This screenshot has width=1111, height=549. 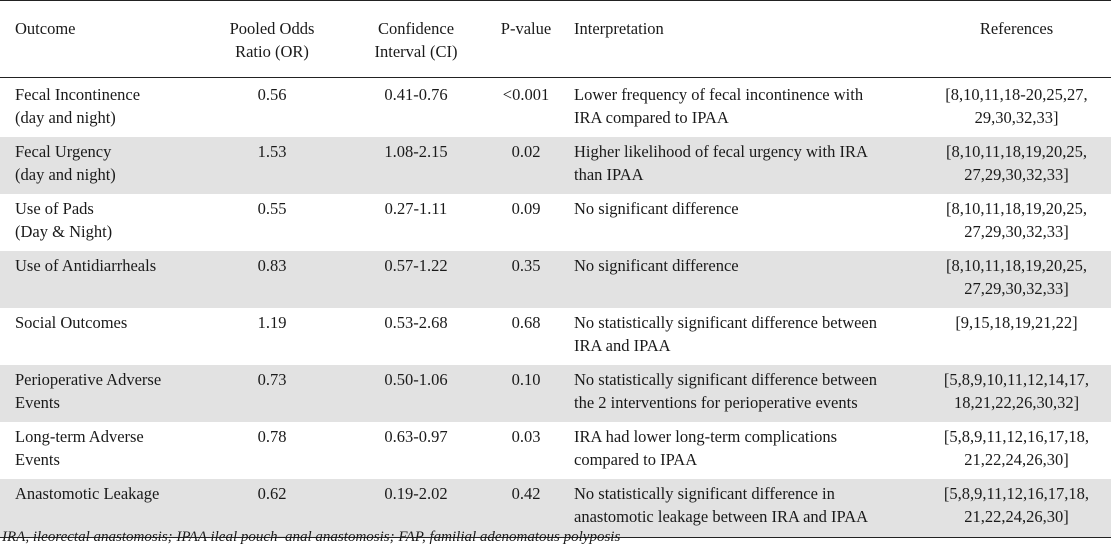 What do you see at coordinates (526, 208) in the screenshot?
I see `cell-p-value: 0.09` at bounding box center [526, 208].